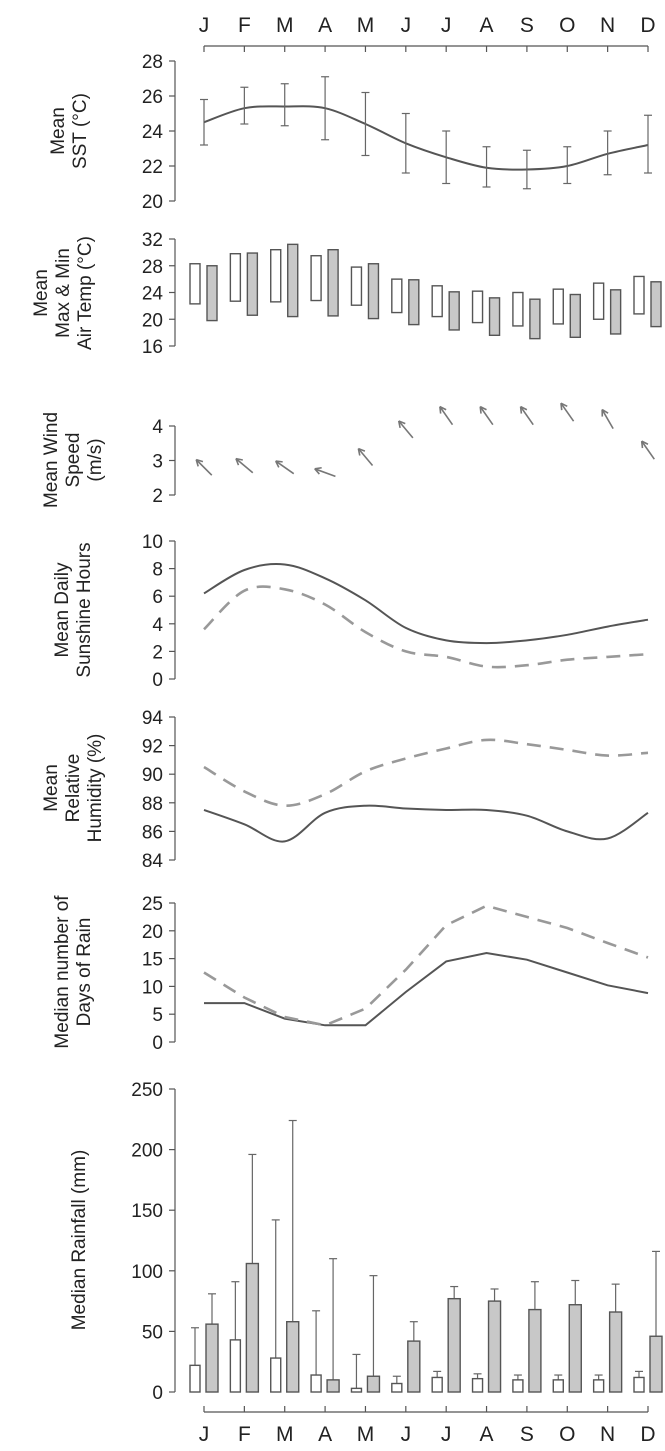 The height and width of the screenshot is (1451, 665). What do you see at coordinates (73, 460) in the screenshot?
I see `y-axis-label-line: Speed` at bounding box center [73, 460].